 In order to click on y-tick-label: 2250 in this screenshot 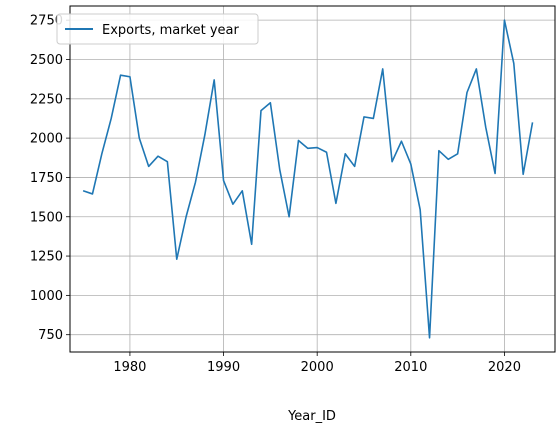, I will do `click(46, 99)`.